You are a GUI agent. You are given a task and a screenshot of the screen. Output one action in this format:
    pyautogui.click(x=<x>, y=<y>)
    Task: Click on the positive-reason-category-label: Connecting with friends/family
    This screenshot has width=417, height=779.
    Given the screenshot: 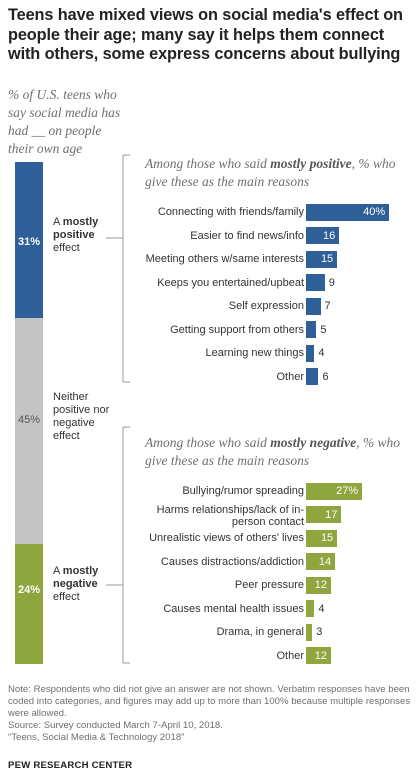 What is the action you would take?
    pyautogui.click(x=230, y=212)
    